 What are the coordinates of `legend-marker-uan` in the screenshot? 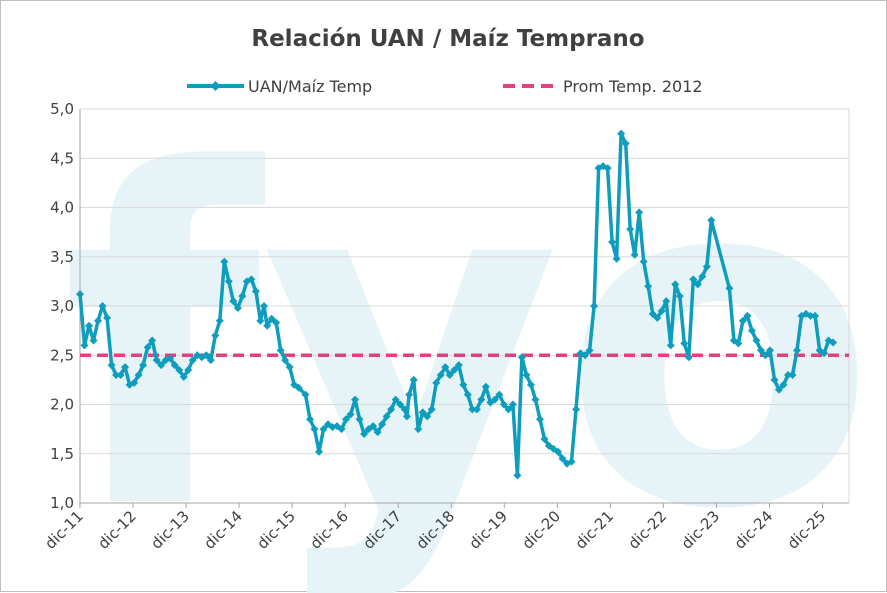 It's located at (215, 86).